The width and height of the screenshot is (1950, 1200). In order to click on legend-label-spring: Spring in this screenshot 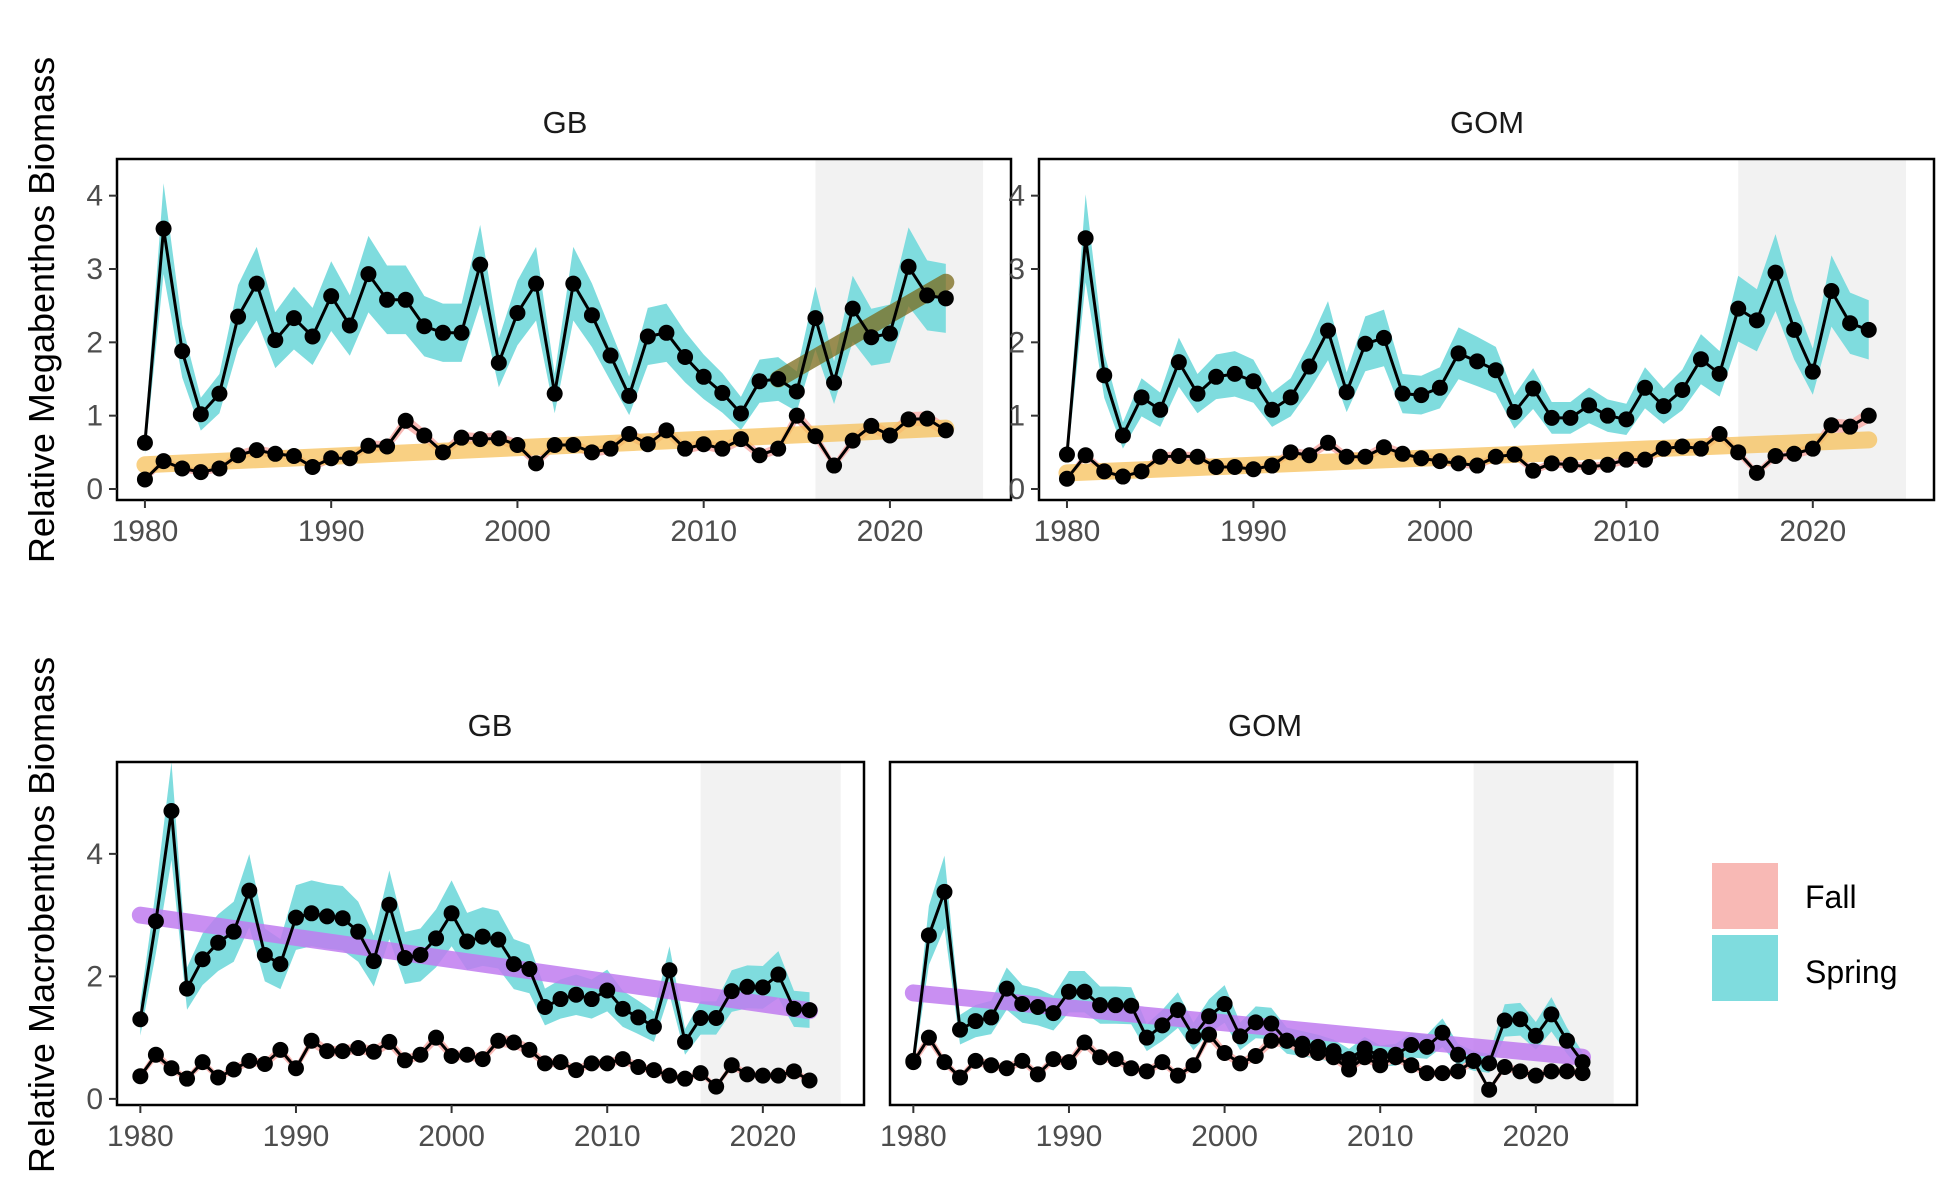, I will do `click(1851, 972)`.